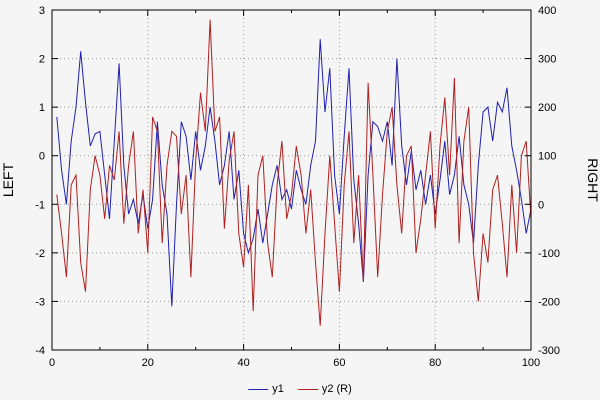  What do you see at coordinates (42, 108) in the screenshot?
I see `left-tick-label: 1` at bounding box center [42, 108].